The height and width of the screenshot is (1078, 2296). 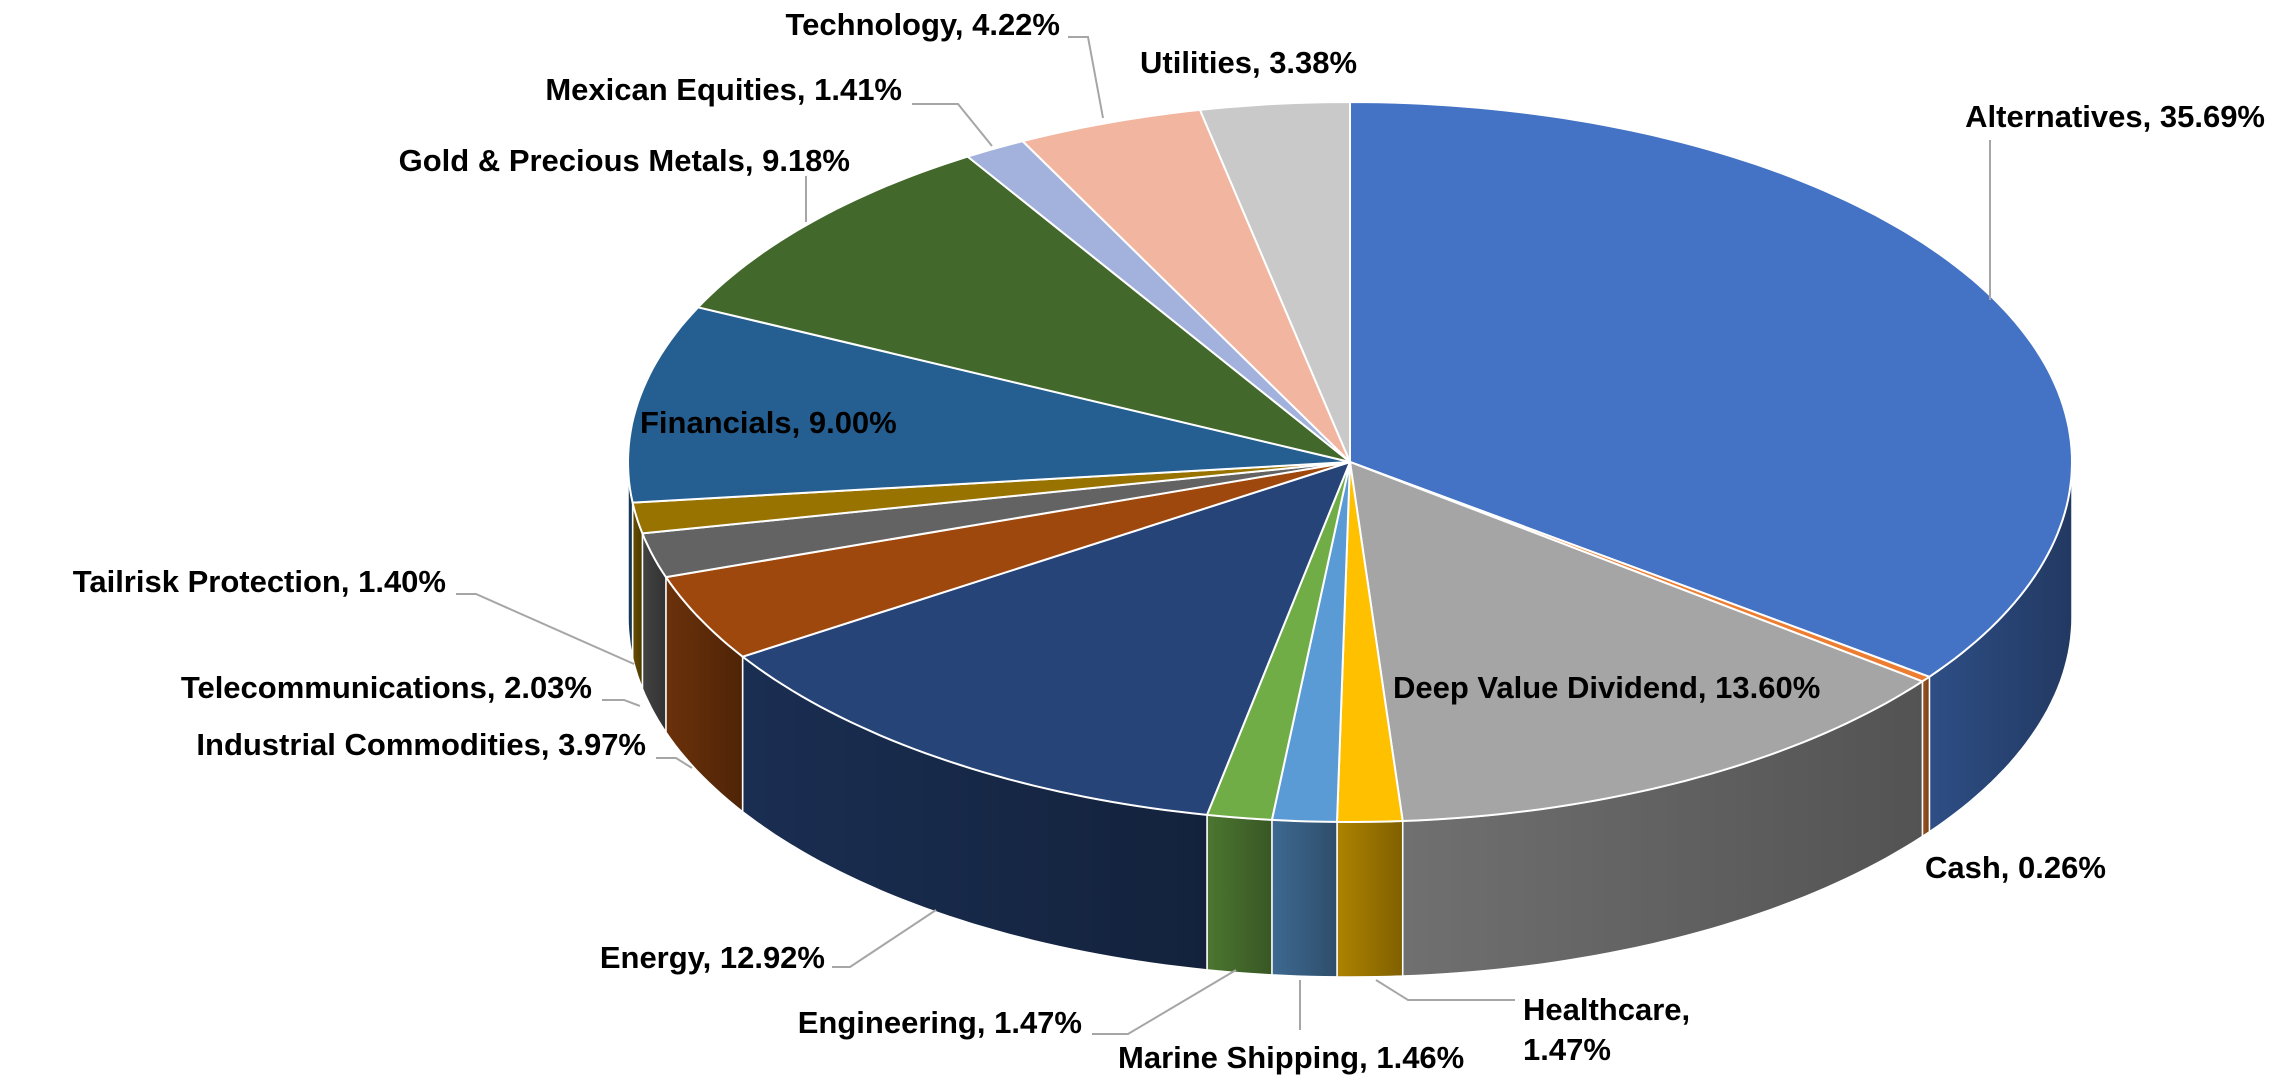 I want to click on side-wall-marine-shipping, so click(x=1304, y=898).